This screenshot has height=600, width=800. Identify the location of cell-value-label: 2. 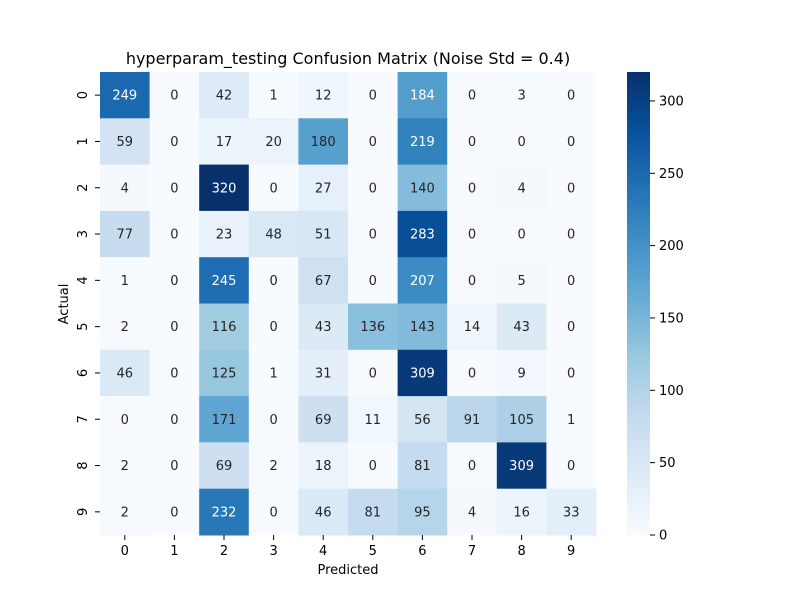
(125, 466).